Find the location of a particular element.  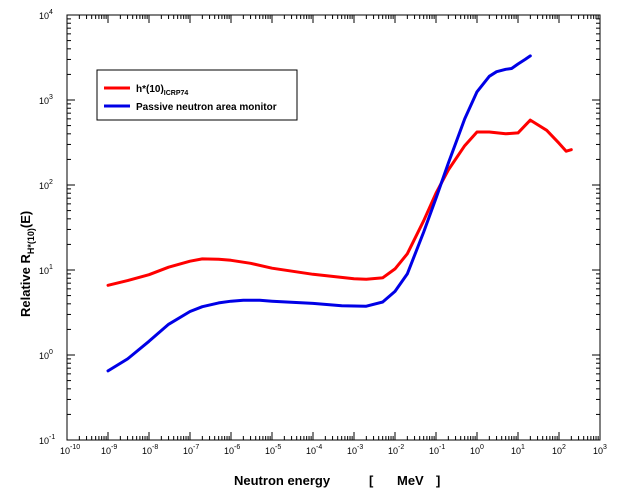

legend-label-monitor: Passive neutron area monitor is located at coordinates (206, 107).